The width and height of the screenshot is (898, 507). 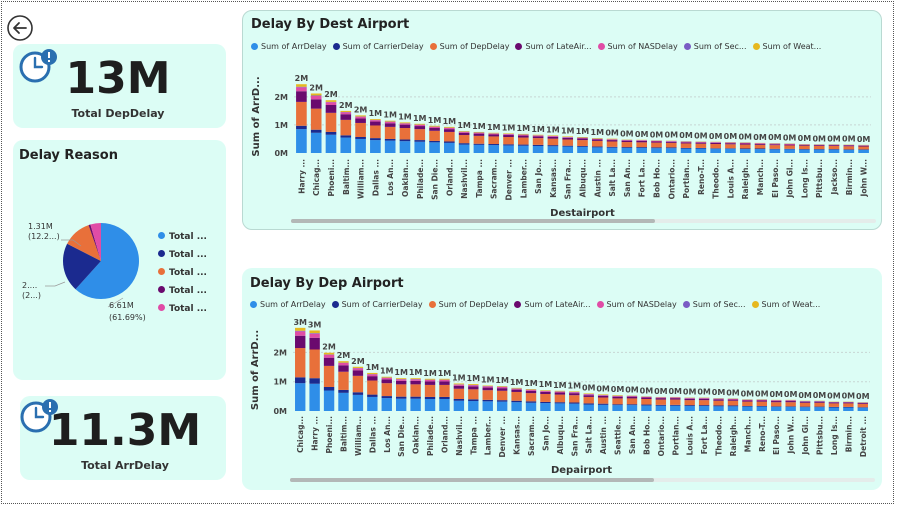 What do you see at coordinates (84, 243) in the screenshot?
I see `pie-slice` at bounding box center [84, 243].